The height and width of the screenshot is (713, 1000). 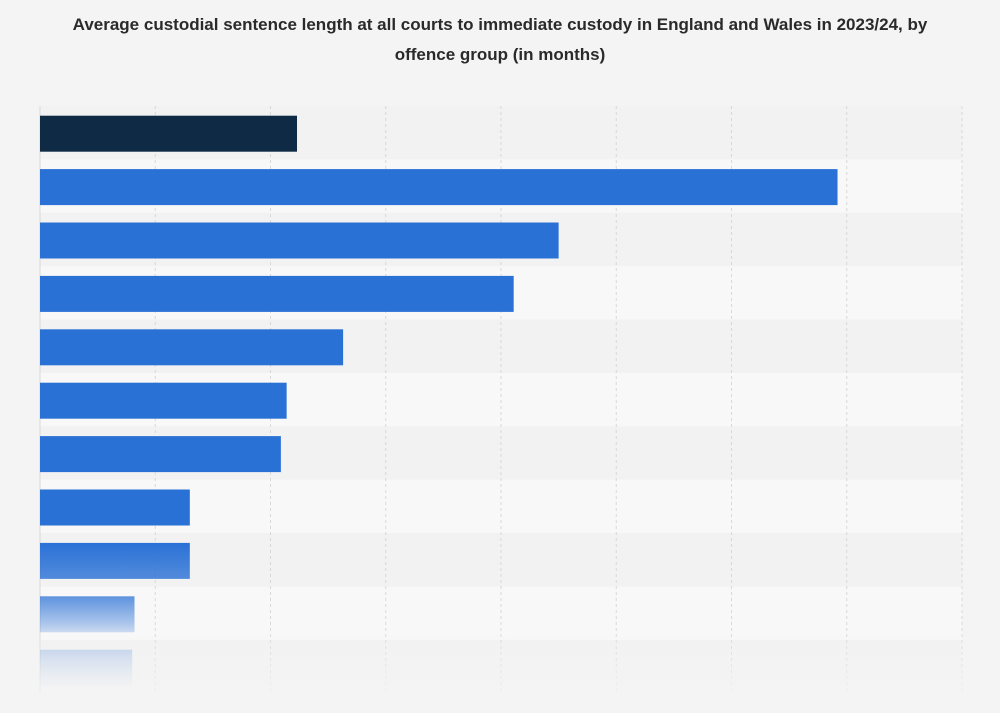 What do you see at coordinates (500, 668) in the screenshot?
I see `bottom-fade-overlay` at bounding box center [500, 668].